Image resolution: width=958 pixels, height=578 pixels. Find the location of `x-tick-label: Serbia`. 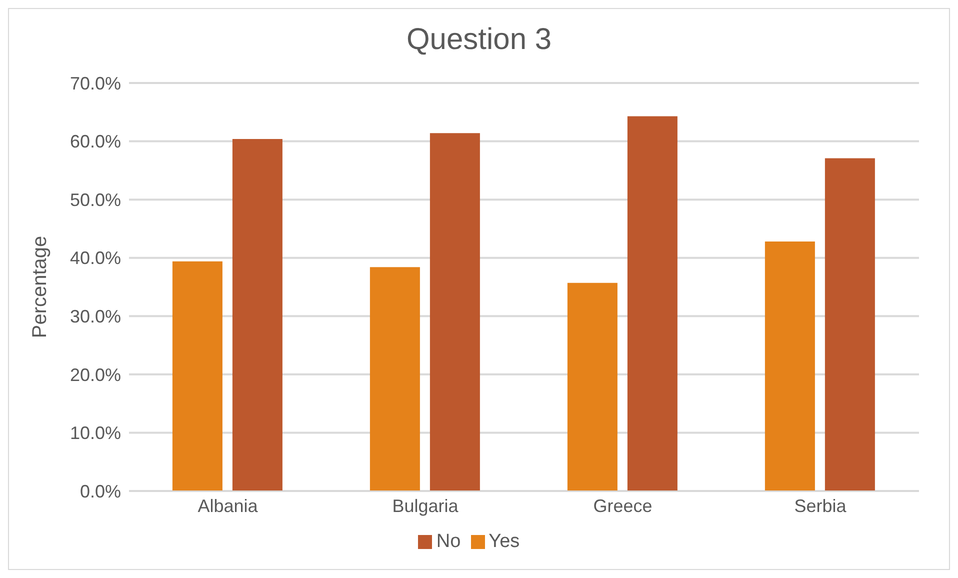

x-tick-label: Serbia is located at coordinates (821, 506).